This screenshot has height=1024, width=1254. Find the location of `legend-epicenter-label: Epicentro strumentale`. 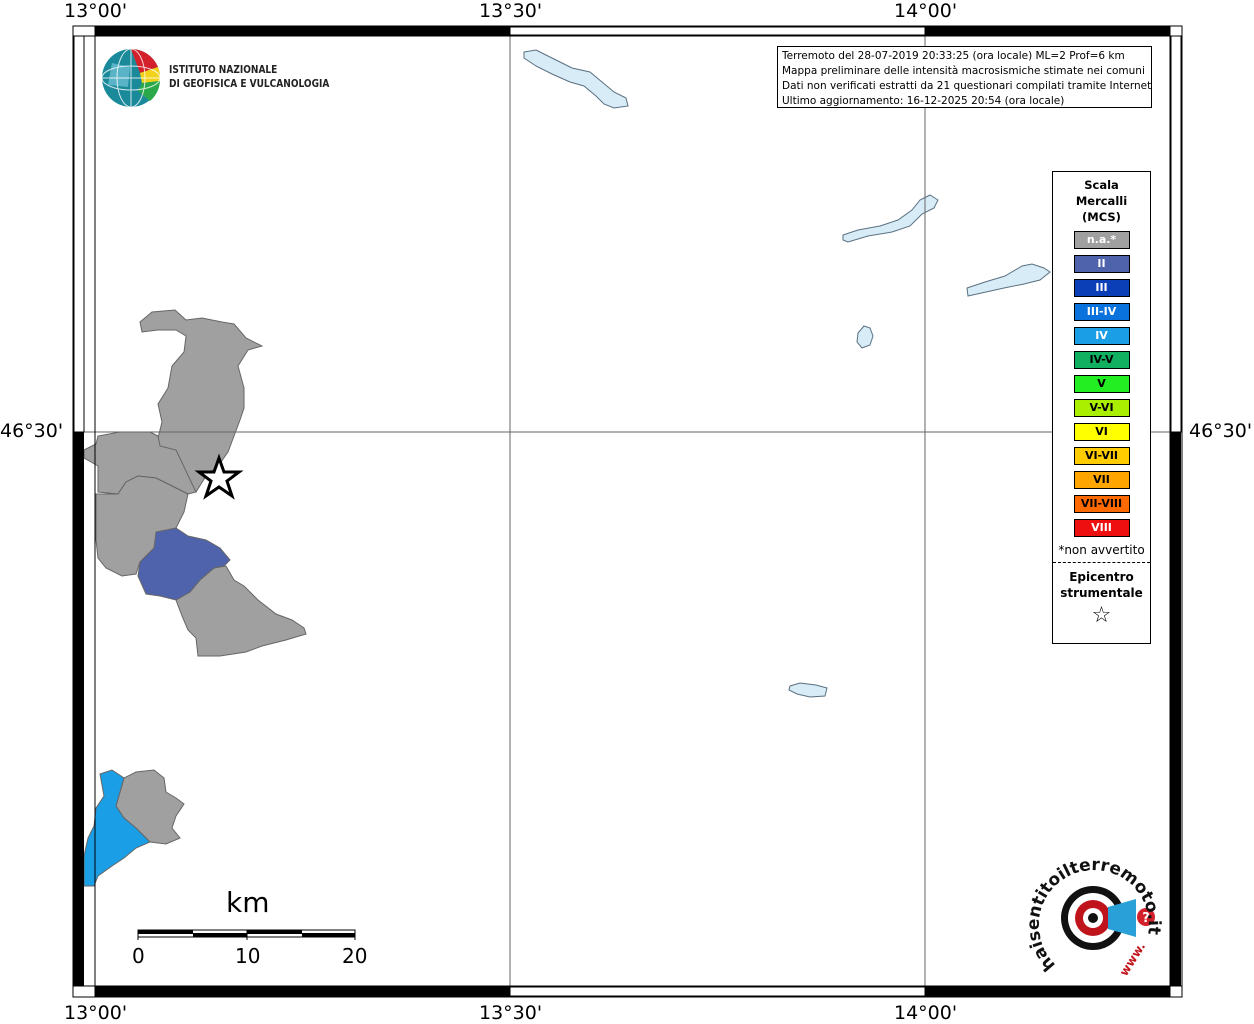

legend-epicenter-label: Epicentro strumentale is located at coordinates (1101, 585).